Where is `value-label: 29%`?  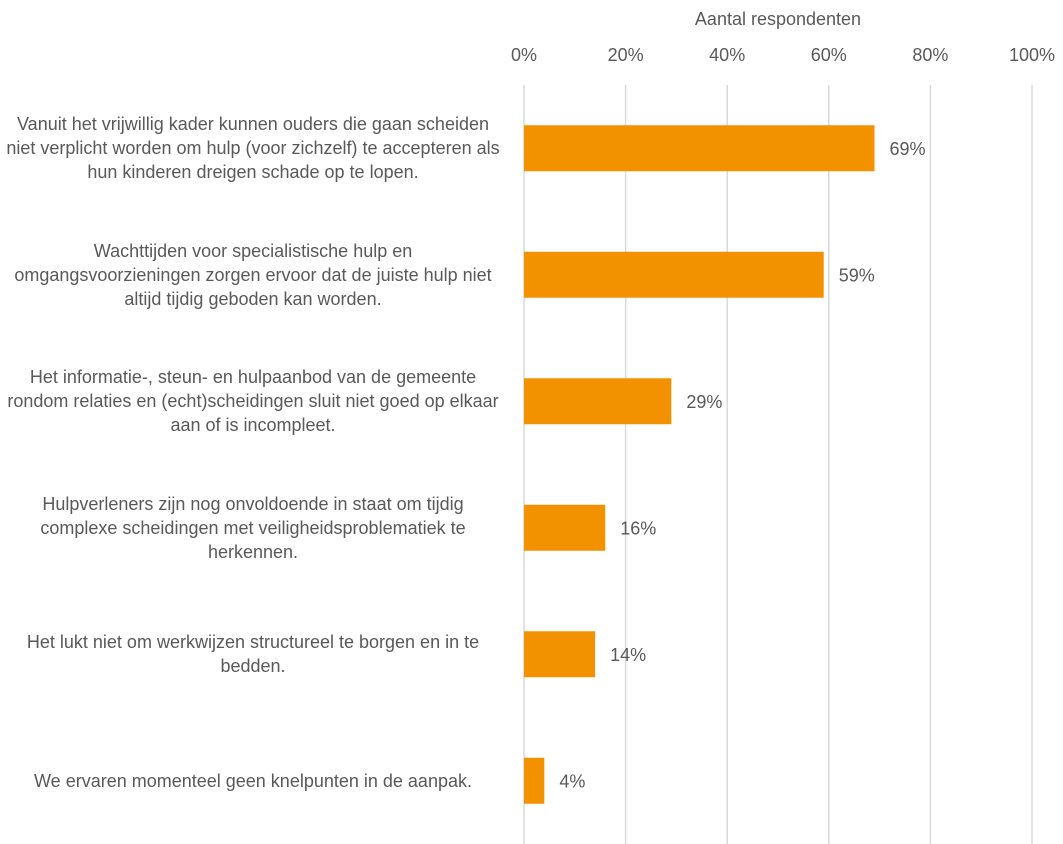 value-label: 29% is located at coordinates (704, 402).